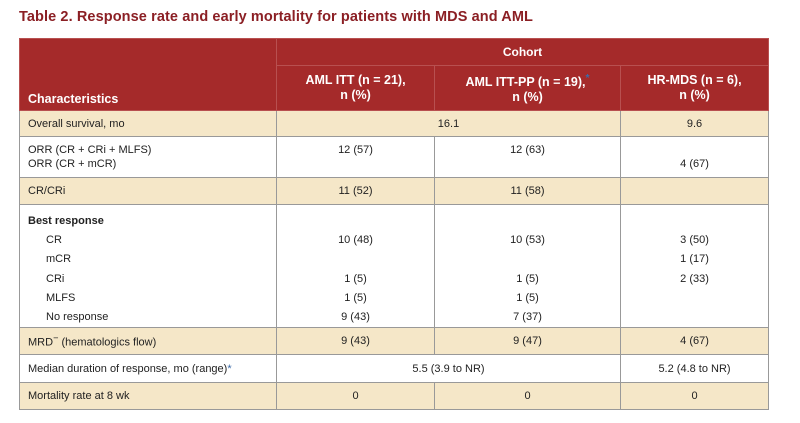  Describe the element at coordinates (355, 88) in the screenshot. I see `header-aml-itt: AML ITT (n = 21), n (%)` at that location.